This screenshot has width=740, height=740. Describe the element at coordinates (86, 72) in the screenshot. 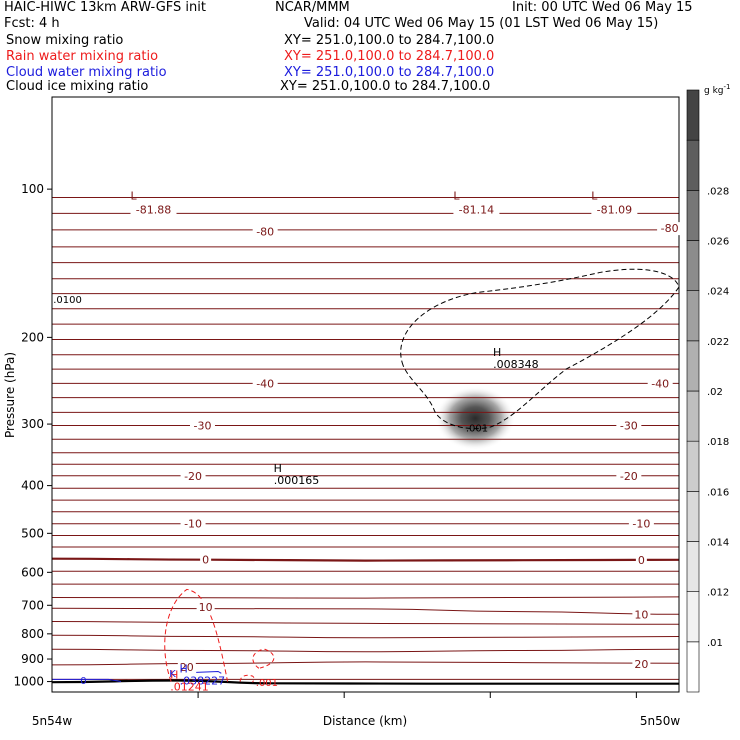

I see `field-name-cloud-water: Cloud water mixing ratio` at that location.